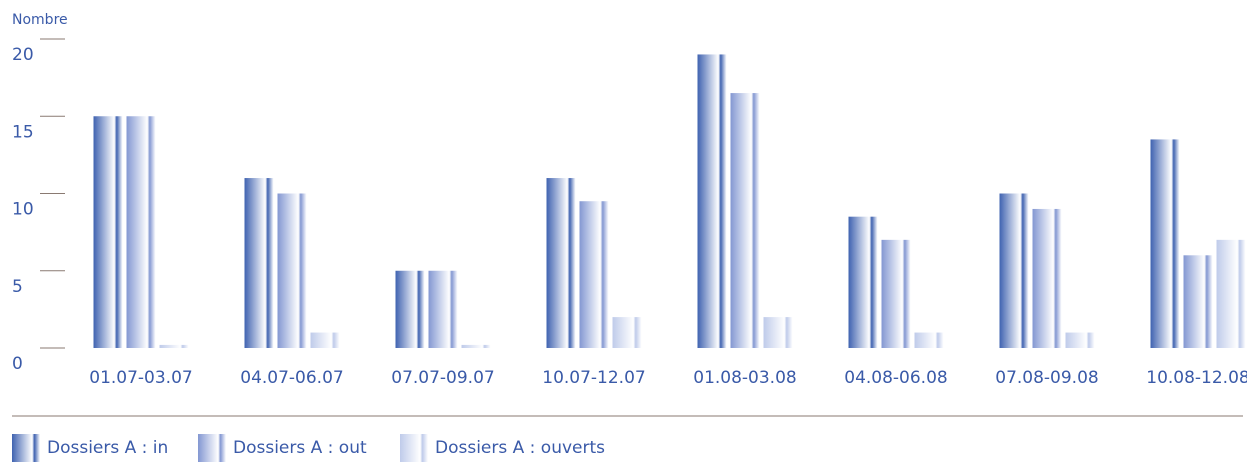 This screenshot has width=1247, height=462. What do you see at coordinates (1046, 378) in the screenshot?
I see `x-tick-label: 07.08-09.08` at bounding box center [1046, 378].